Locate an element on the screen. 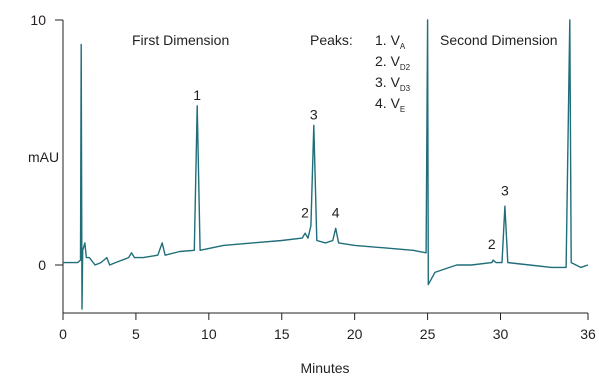  peak-number-label: 4 is located at coordinates (336, 212).